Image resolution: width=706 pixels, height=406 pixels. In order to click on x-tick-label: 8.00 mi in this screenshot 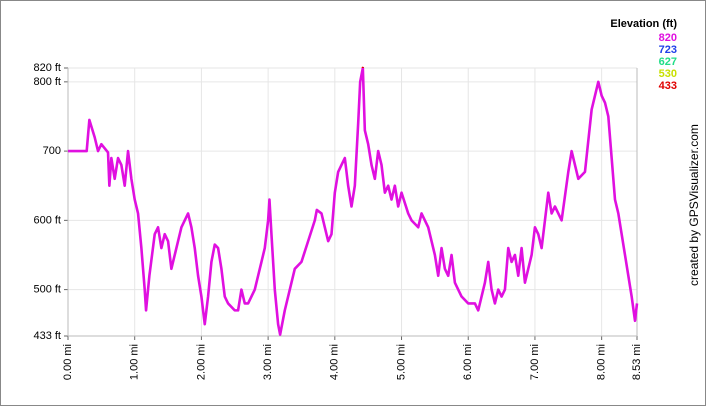, I will do `click(602, 362)`.